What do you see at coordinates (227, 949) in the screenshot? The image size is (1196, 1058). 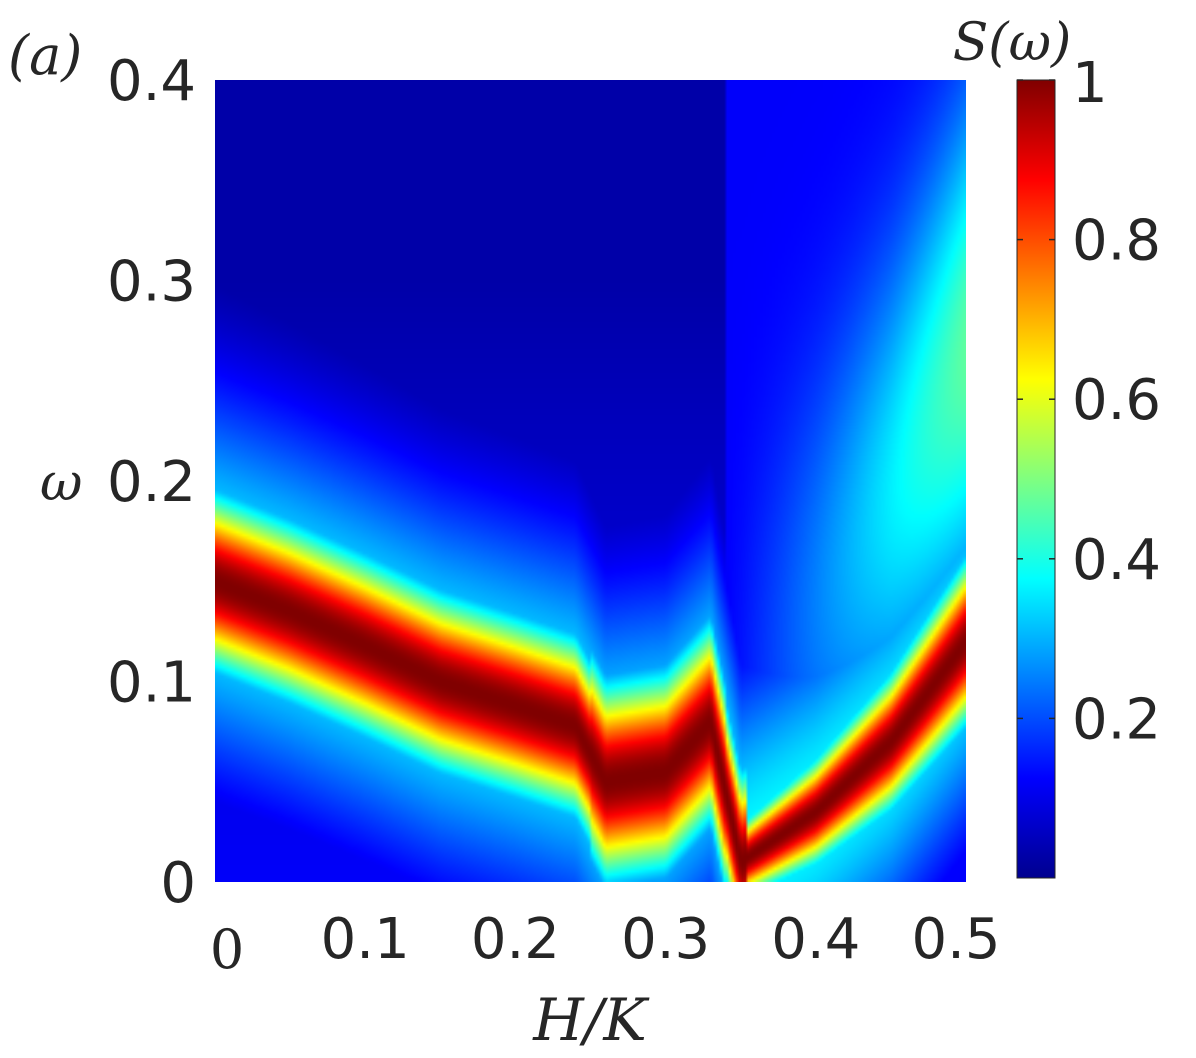 I see `x-tick-label: 0` at bounding box center [227, 949].